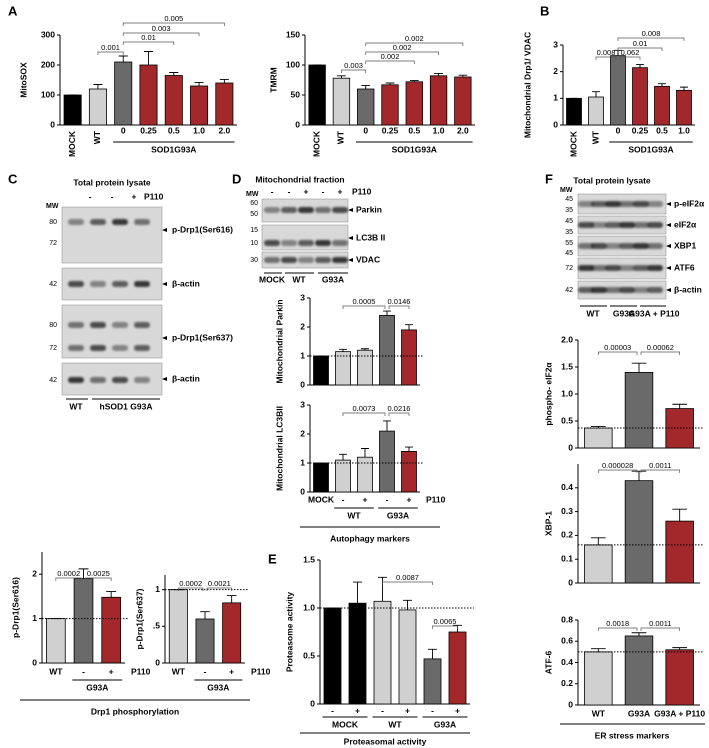 The image size is (709, 748). Describe the element at coordinates (527, 85) in the screenshot. I see `y-axis-label: Mitochondrial Drp1/ VDAC` at that location.